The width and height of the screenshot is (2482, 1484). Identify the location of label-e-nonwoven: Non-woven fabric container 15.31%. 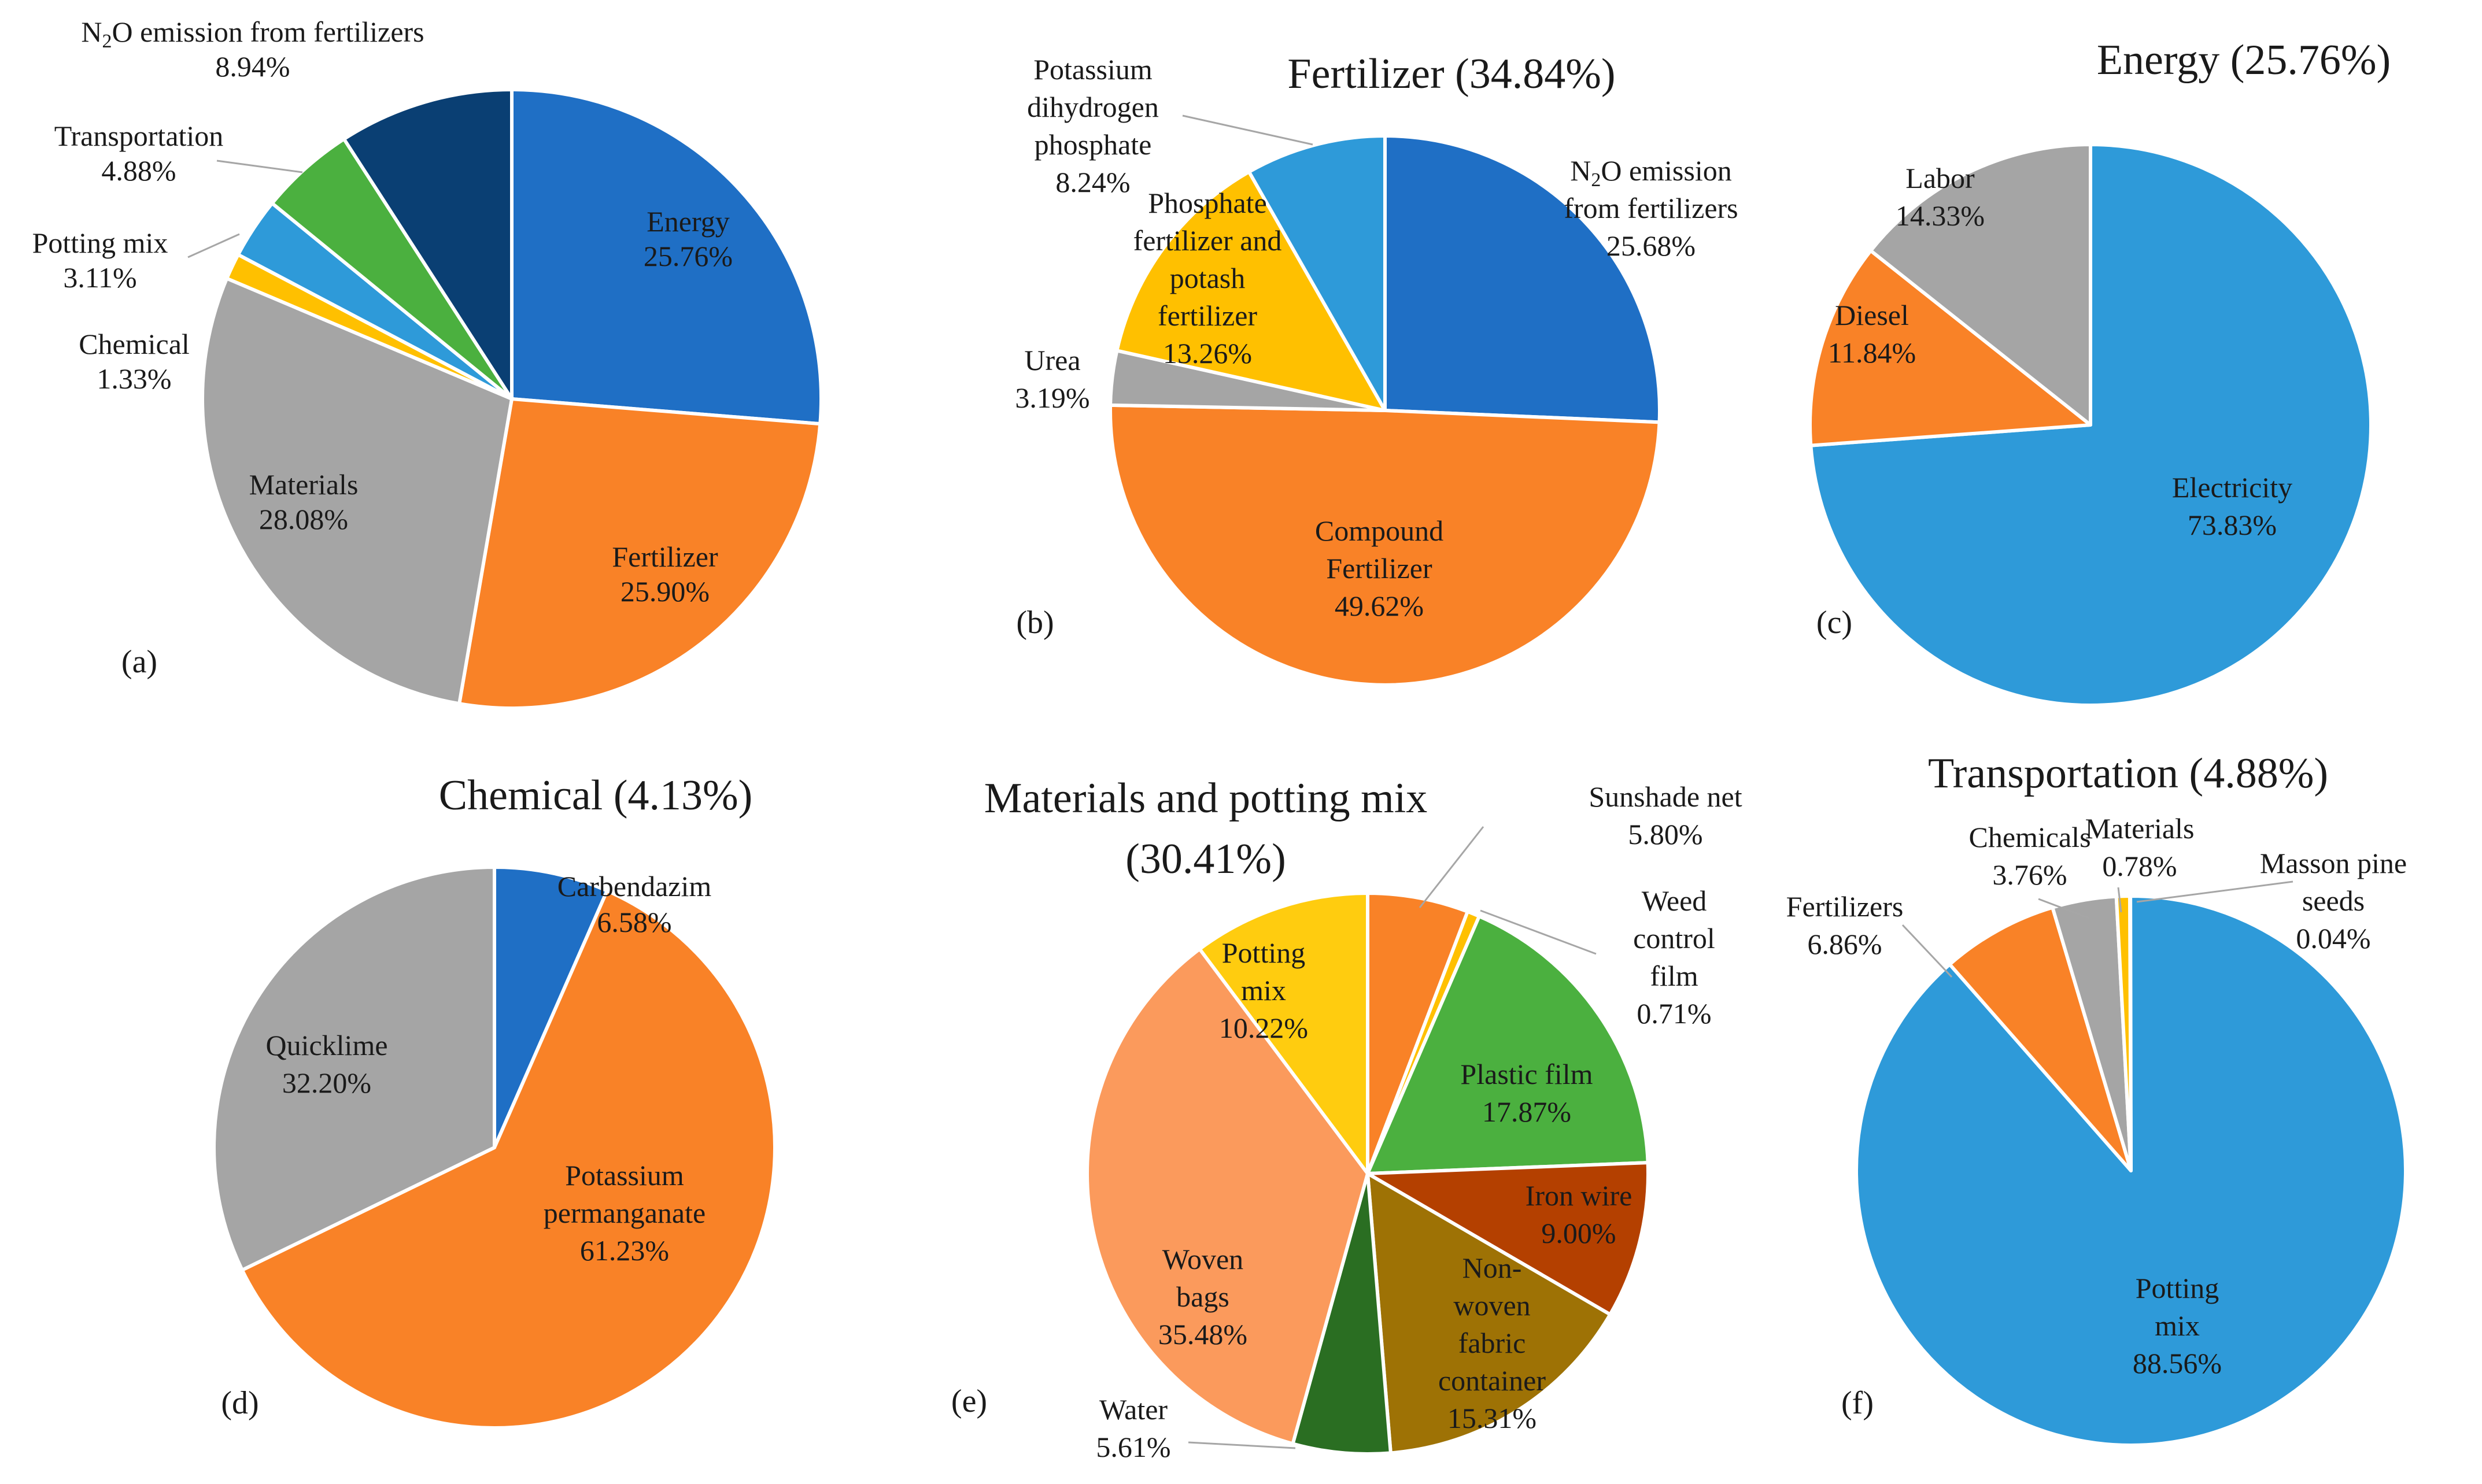
(1492, 1343).